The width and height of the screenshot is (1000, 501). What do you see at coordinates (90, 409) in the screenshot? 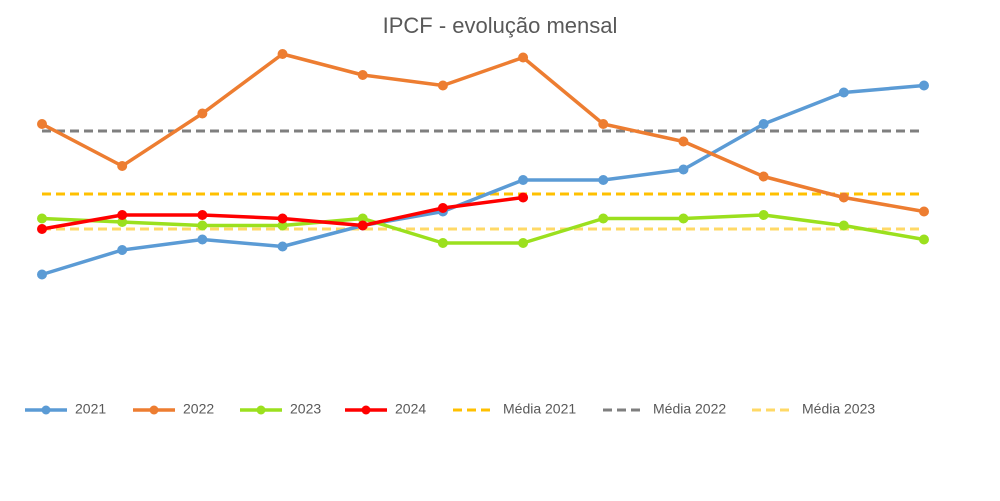
I see `legend-label: 2021` at bounding box center [90, 409].